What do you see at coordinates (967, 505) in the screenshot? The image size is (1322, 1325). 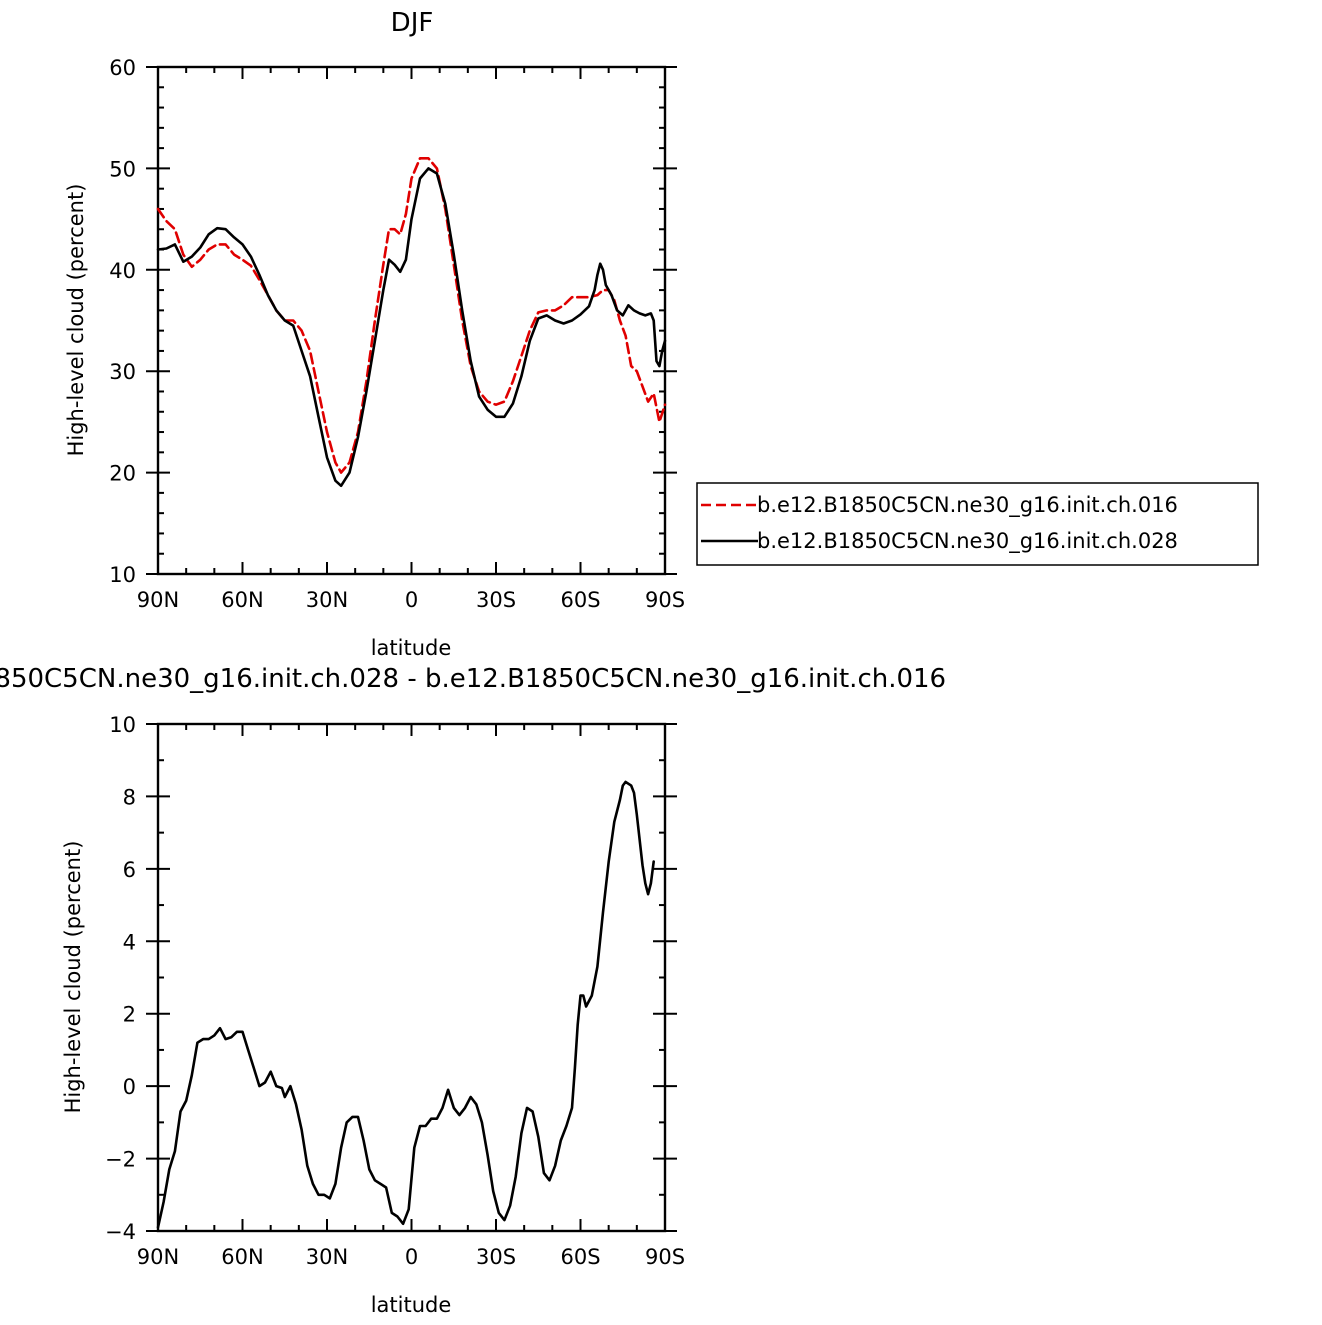 I see `legend-label-016: b.e12.B1850C5CN.ne30_g16.init.ch.016` at bounding box center [967, 505].